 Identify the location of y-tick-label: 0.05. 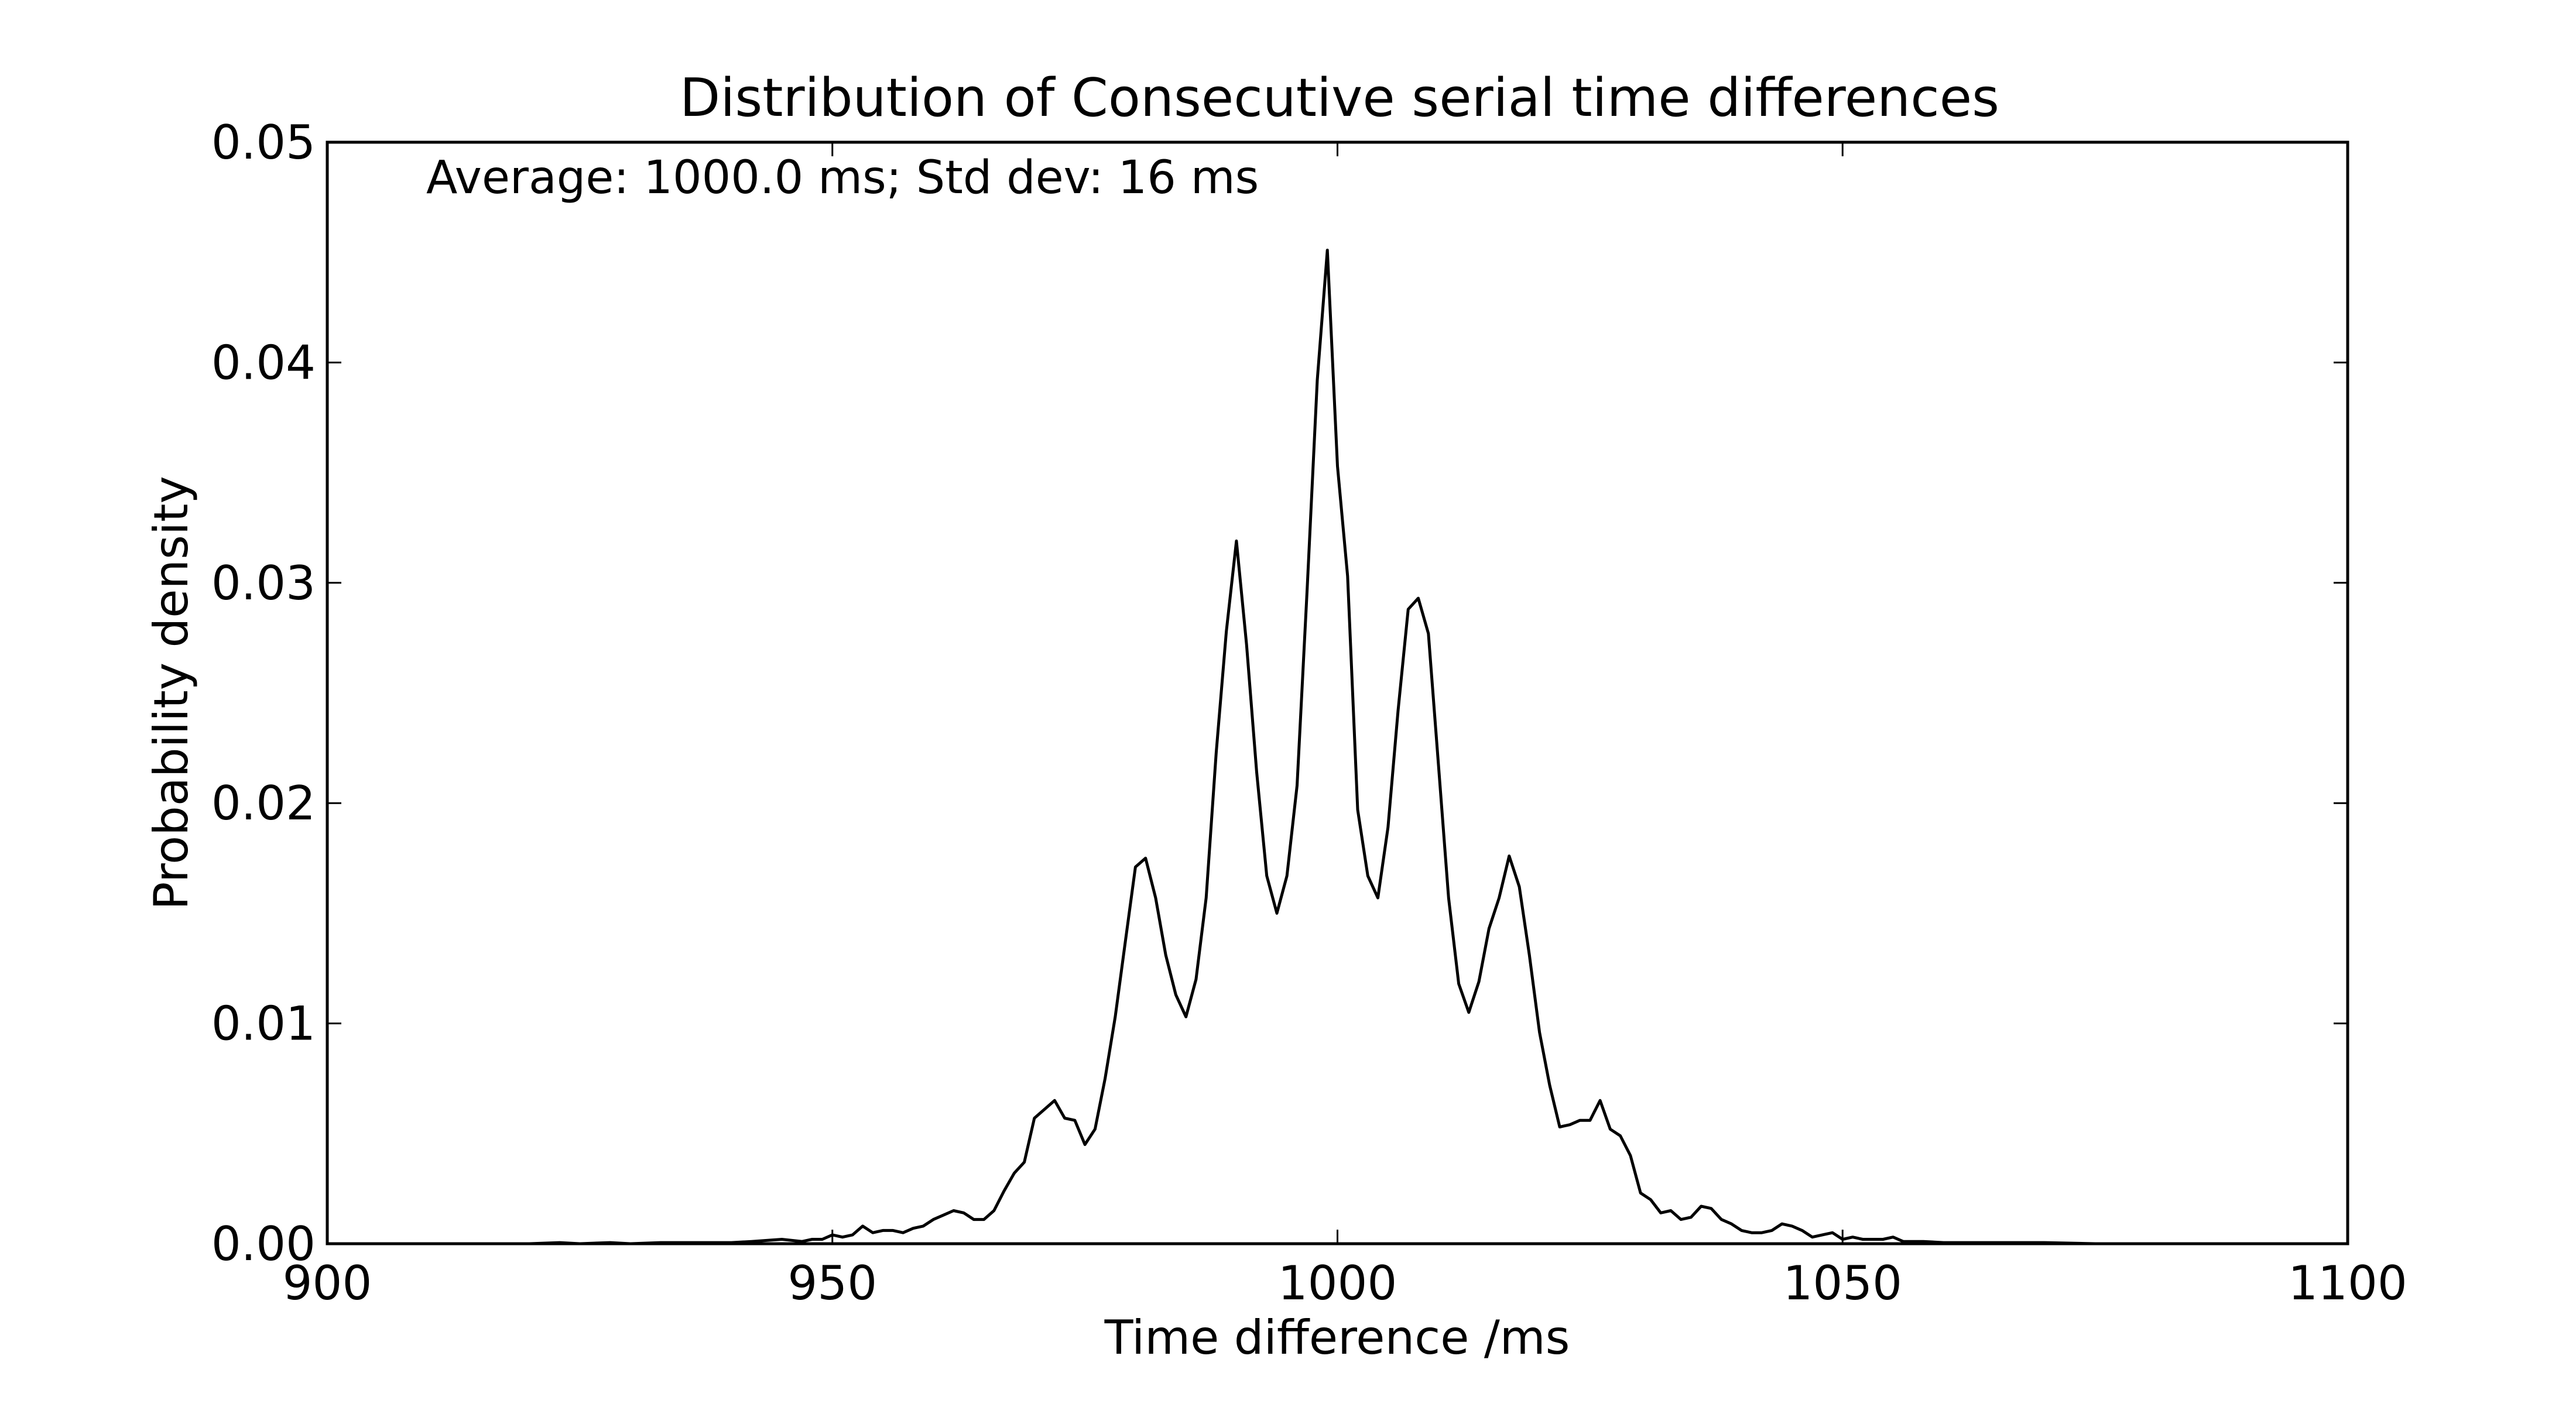
(263, 142).